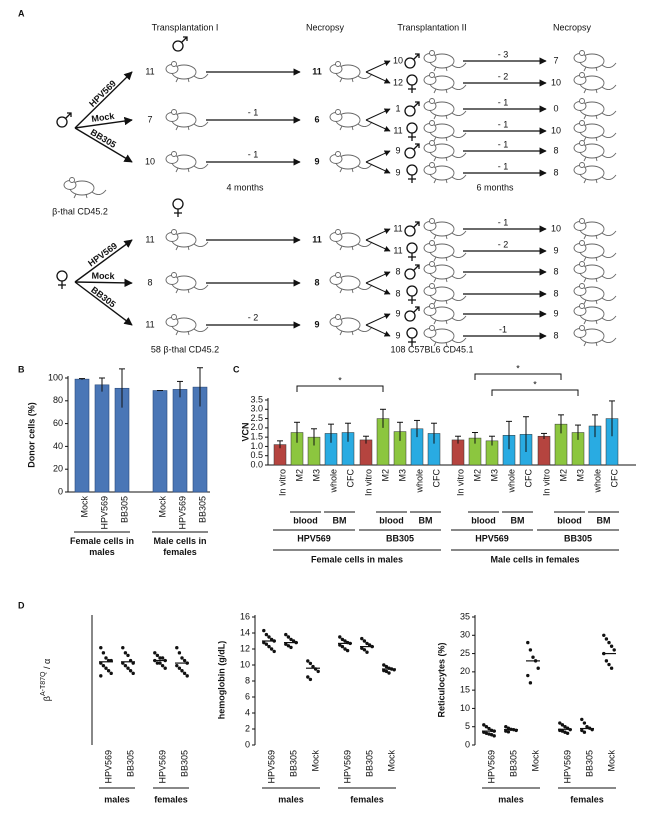  Describe the element at coordinates (58, 400) in the screenshot. I see `y-tick-label: 80` at that location.